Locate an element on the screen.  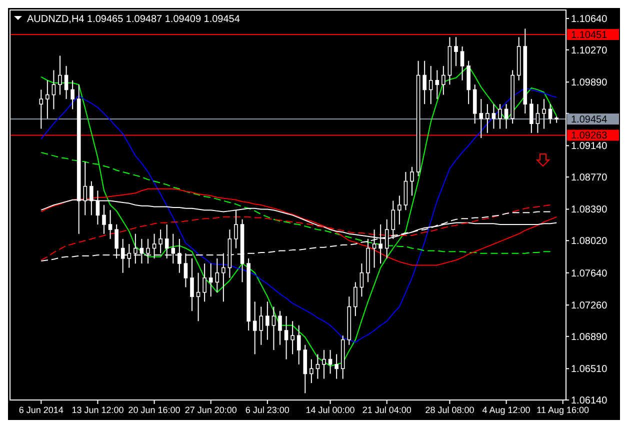
y-tick-label: 1.10640 is located at coordinates (589, 19).